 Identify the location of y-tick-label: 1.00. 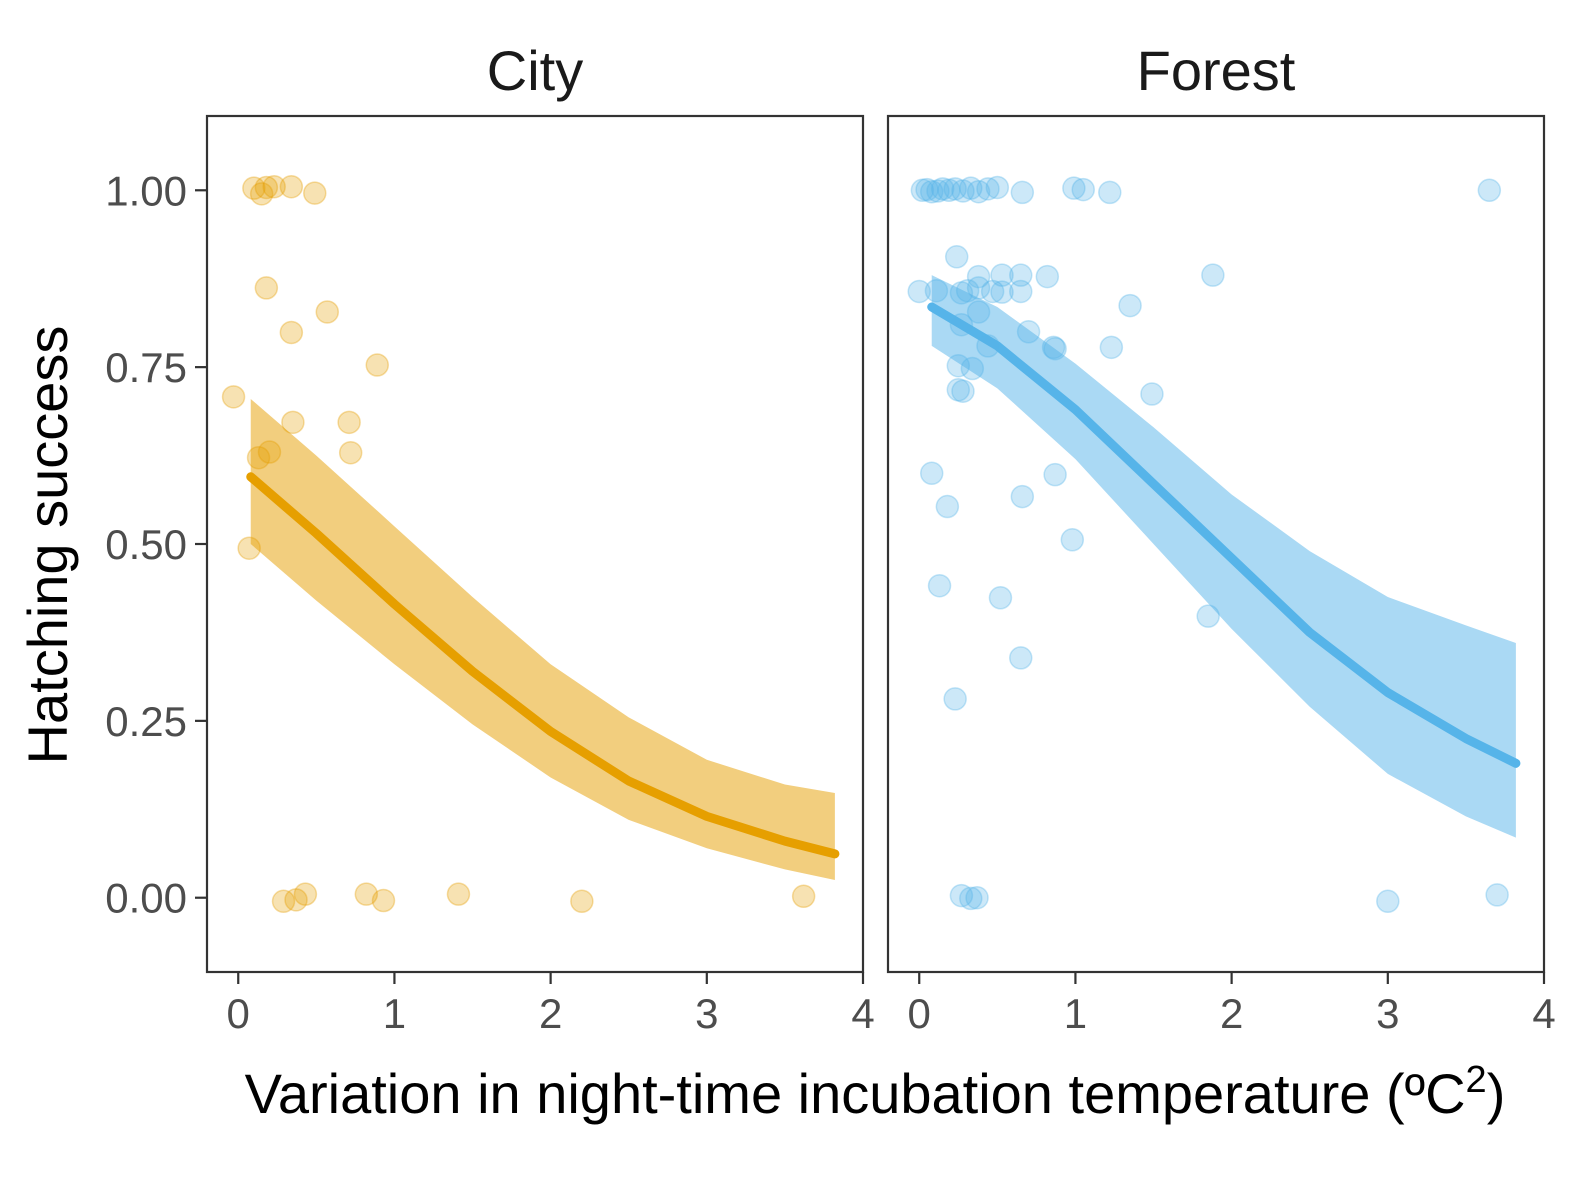
(146, 190).